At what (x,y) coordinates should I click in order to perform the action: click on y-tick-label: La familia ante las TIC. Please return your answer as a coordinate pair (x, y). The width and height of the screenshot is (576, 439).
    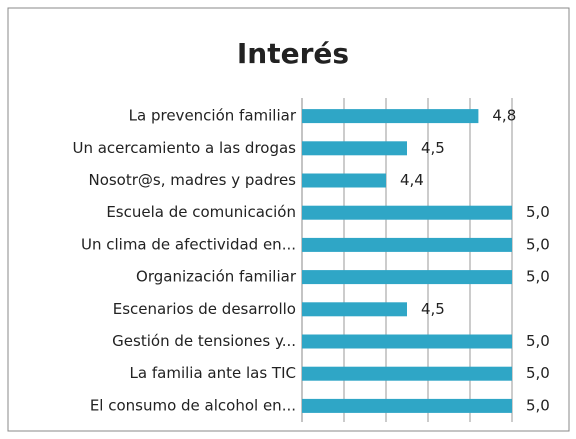
    Looking at the image, I should click on (213, 373).